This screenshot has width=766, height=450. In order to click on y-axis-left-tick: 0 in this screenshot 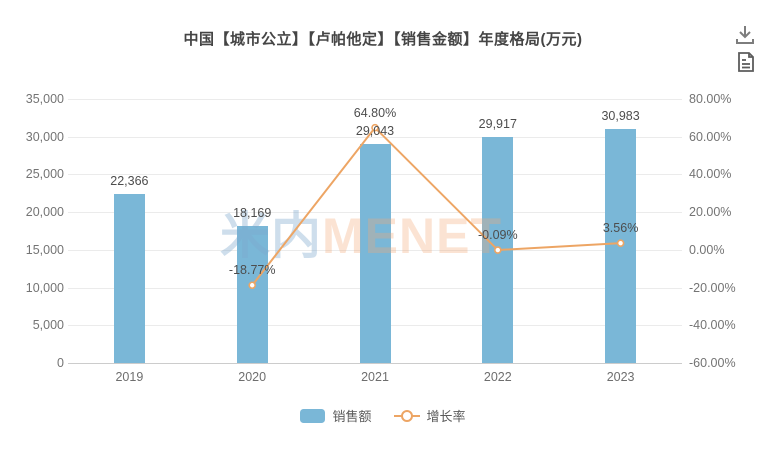, I will do `click(60, 363)`.